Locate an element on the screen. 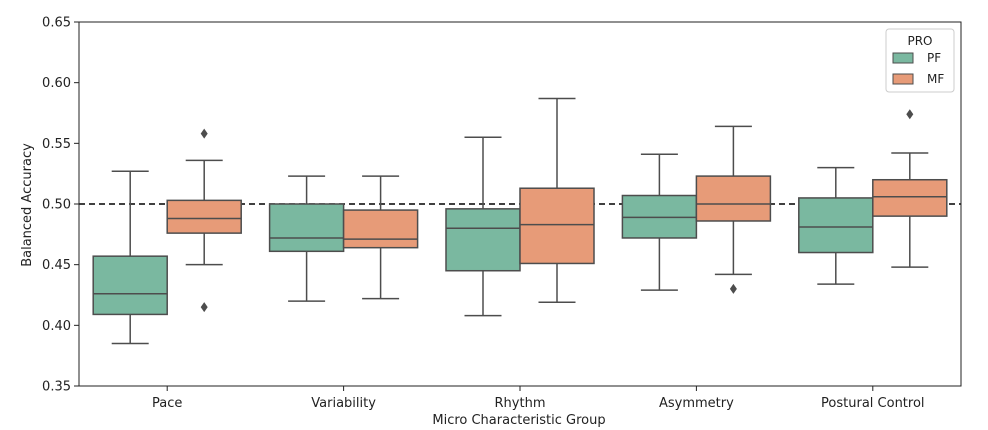  box-pf-pace is located at coordinates (130, 257).